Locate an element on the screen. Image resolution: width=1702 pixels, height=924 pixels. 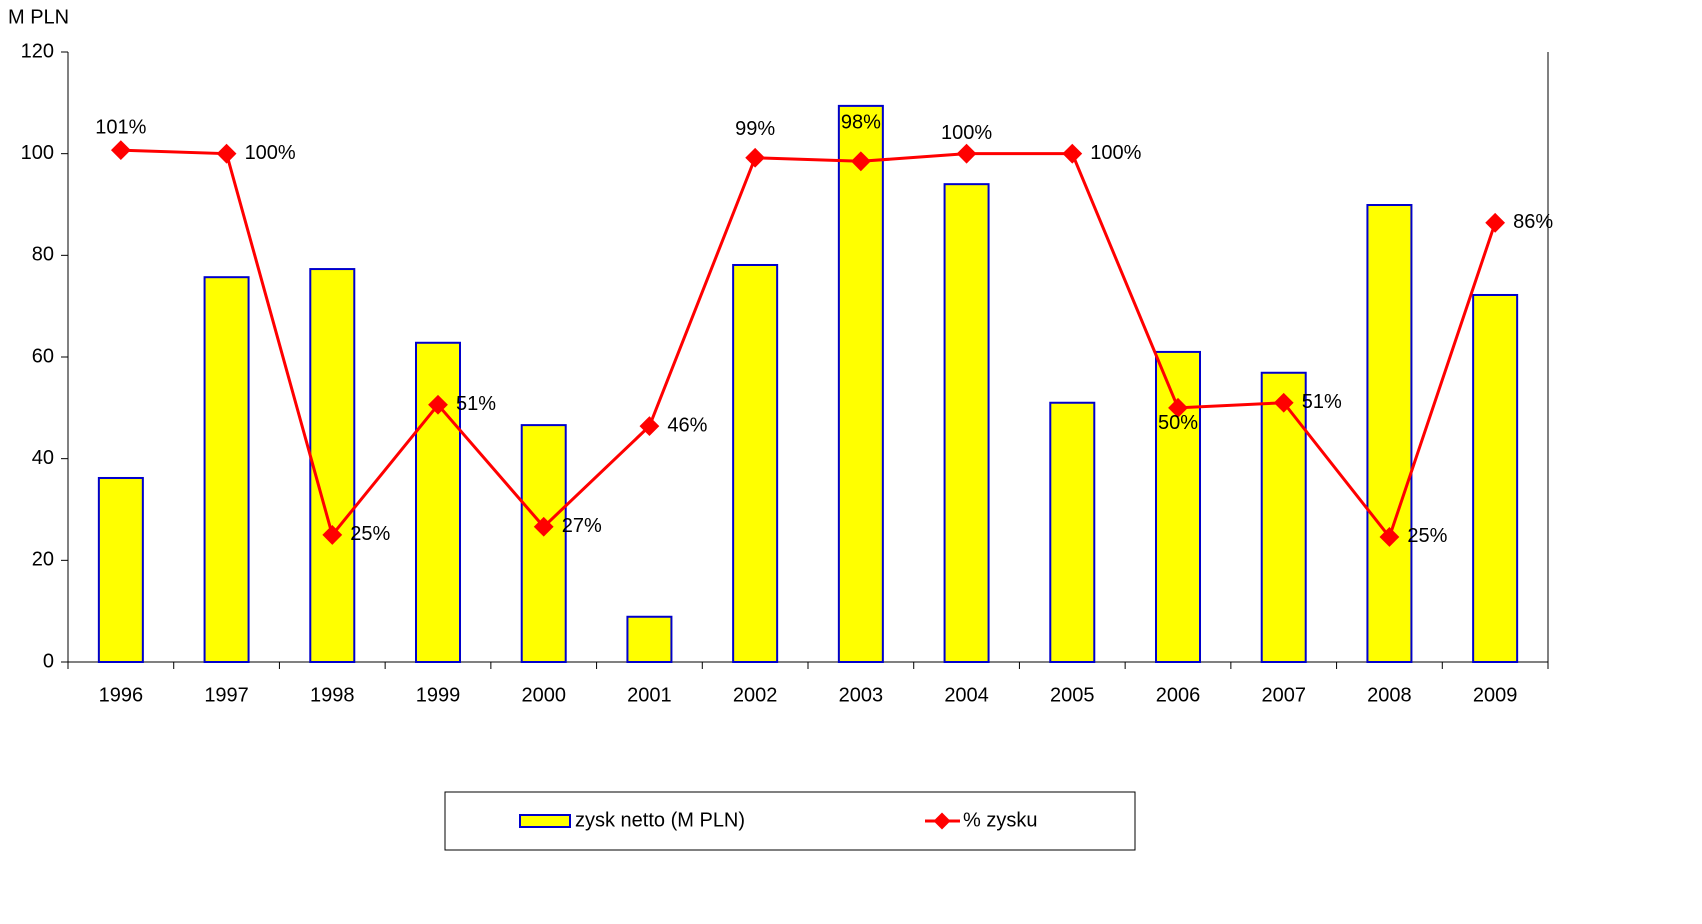
data-label: 98% is located at coordinates (861, 123).